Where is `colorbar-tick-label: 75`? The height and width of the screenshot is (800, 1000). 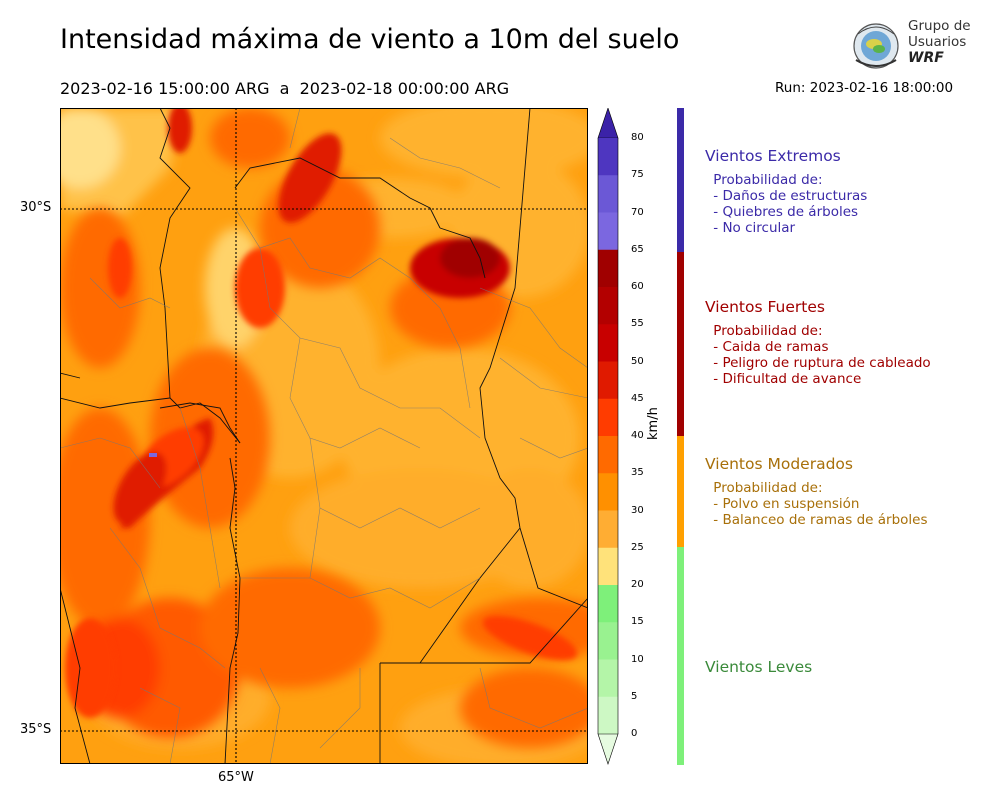
colorbar-tick-label: 75 is located at coordinates (637, 175).